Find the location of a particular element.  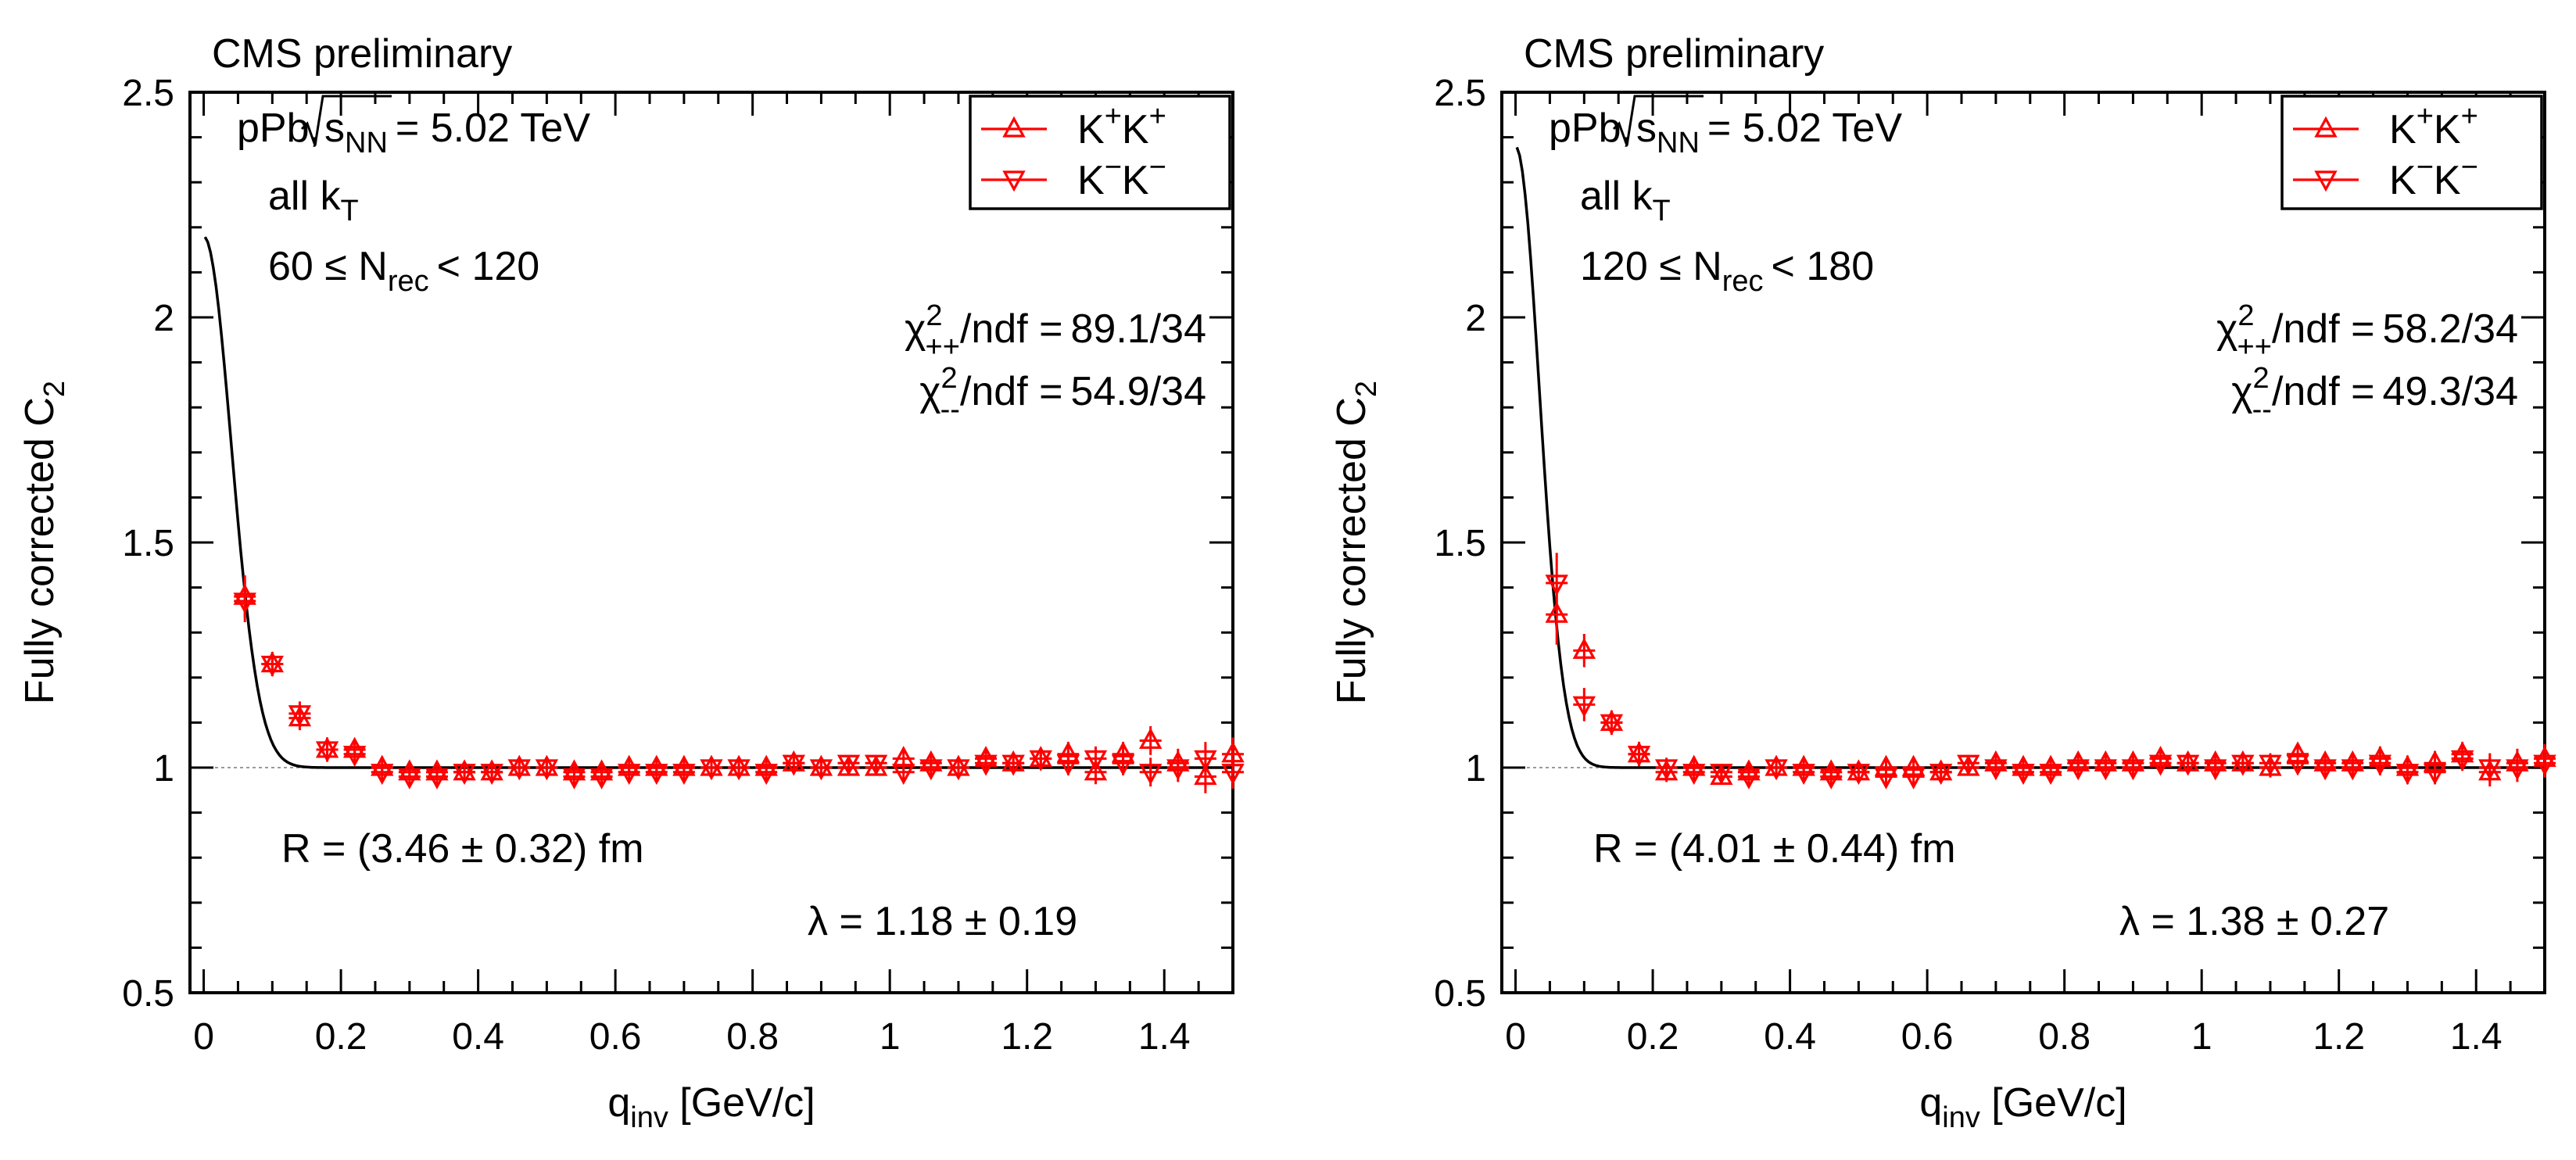

kt-label: all kT is located at coordinates (313, 200).